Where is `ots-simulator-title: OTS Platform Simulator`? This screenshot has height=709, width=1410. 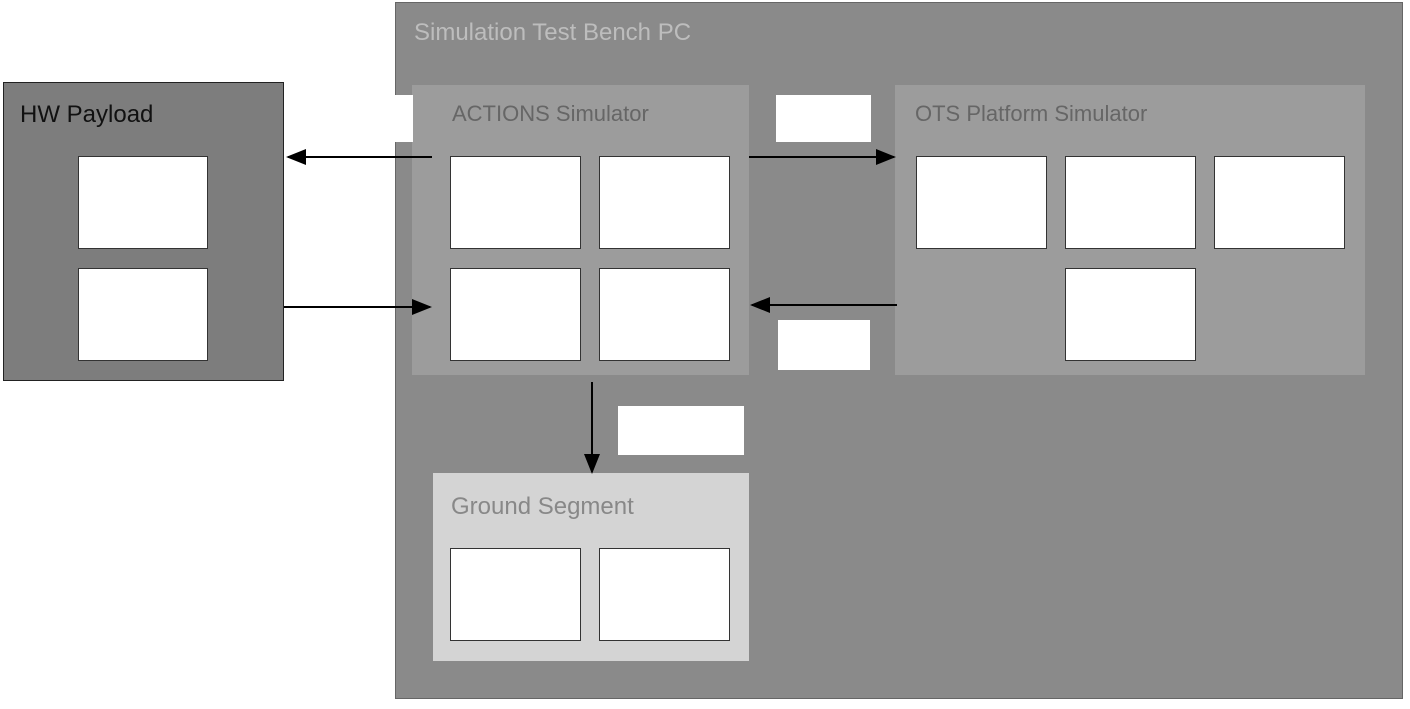 ots-simulator-title: OTS Platform Simulator is located at coordinates (1031, 113).